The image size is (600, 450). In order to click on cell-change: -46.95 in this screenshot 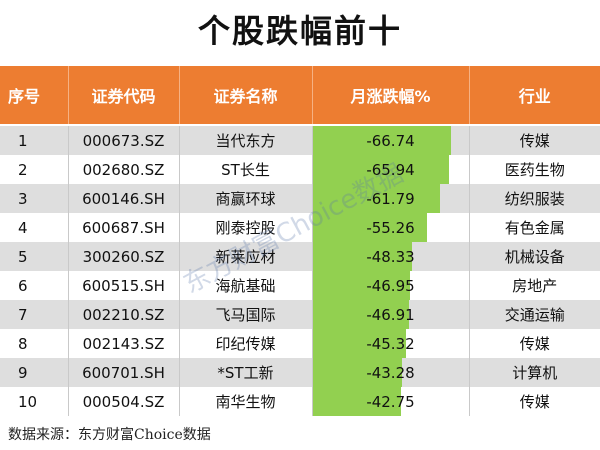, I will do `click(391, 285)`.